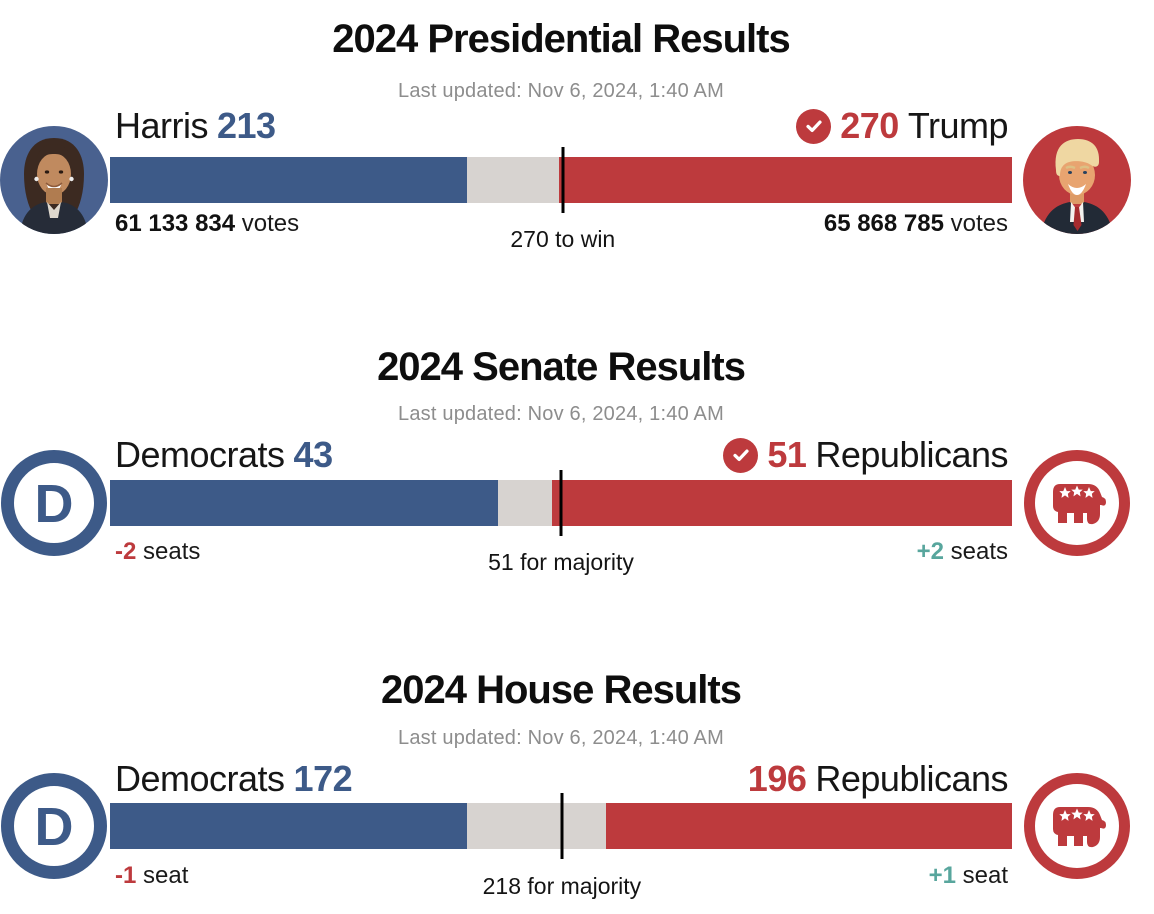 This screenshot has height=914, width=1154. Describe the element at coordinates (54, 180) in the screenshot. I see `harris-avatar` at that location.